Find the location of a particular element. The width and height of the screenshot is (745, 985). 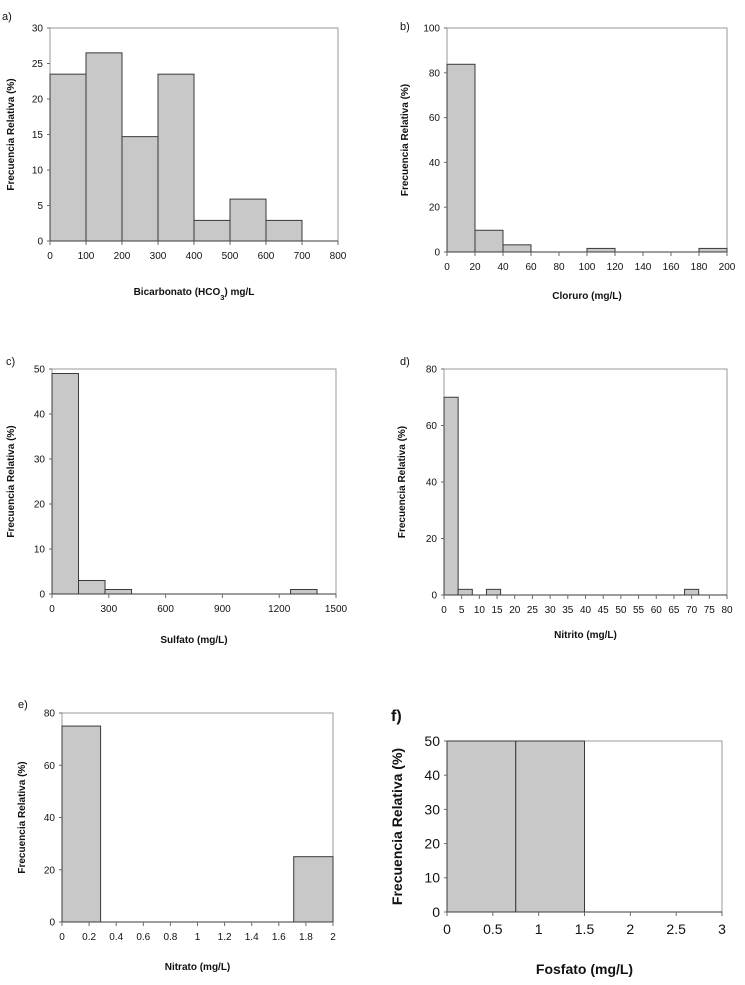

x-tick-label: 3 is located at coordinates (722, 929).